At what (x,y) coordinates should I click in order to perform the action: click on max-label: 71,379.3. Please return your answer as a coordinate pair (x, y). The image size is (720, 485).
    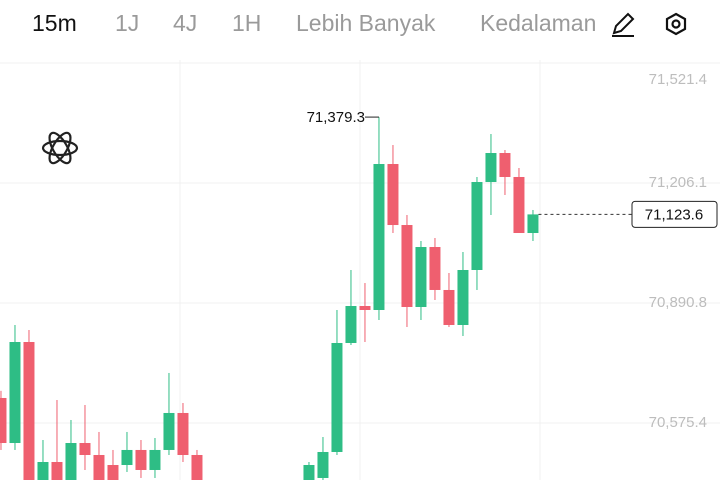
    Looking at the image, I should click on (336, 117).